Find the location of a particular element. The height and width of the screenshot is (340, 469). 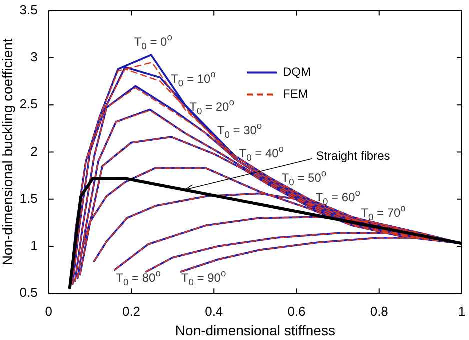

x-tick-label: 0.6 is located at coordinates (297, 311).